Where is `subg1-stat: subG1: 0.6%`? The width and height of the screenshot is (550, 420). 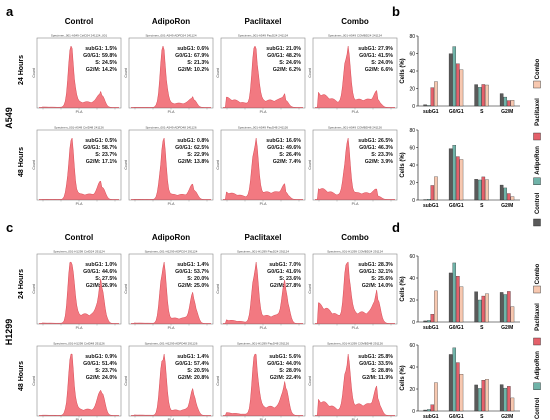
subg1-stat: subG1: 0.6% is located at coordinates (193, 49).